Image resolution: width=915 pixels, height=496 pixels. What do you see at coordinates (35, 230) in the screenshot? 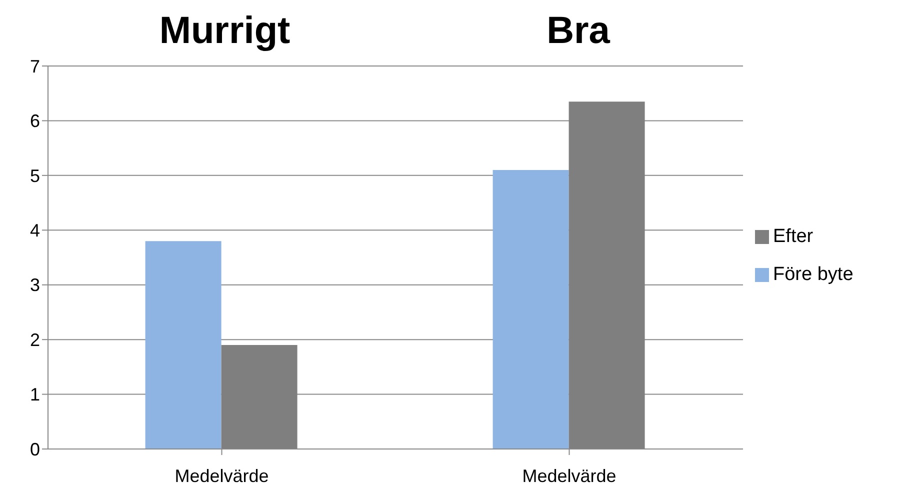
I see `y-tick-label: 4` at bounding box center [35, 230].